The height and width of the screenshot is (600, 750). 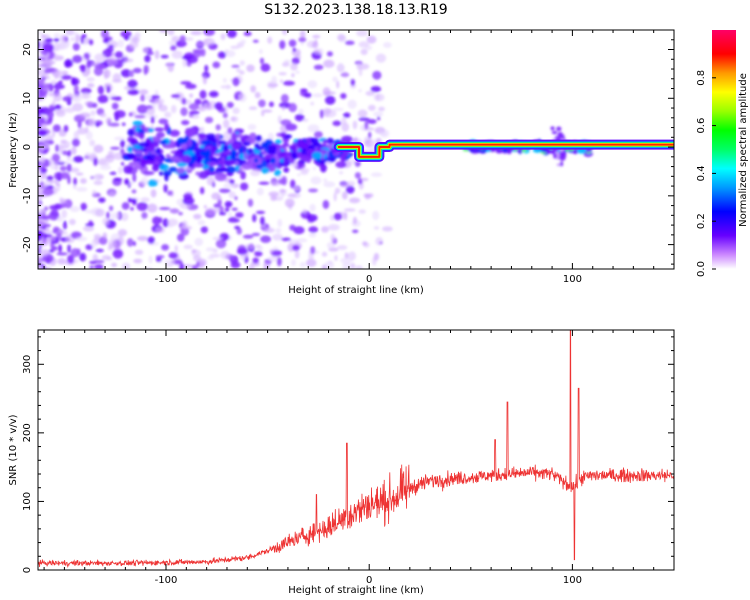 What do you see at coordinates (27, 570) in the screenshot?
I see `y-tick-label: 0` at bounding box center [27, 570].